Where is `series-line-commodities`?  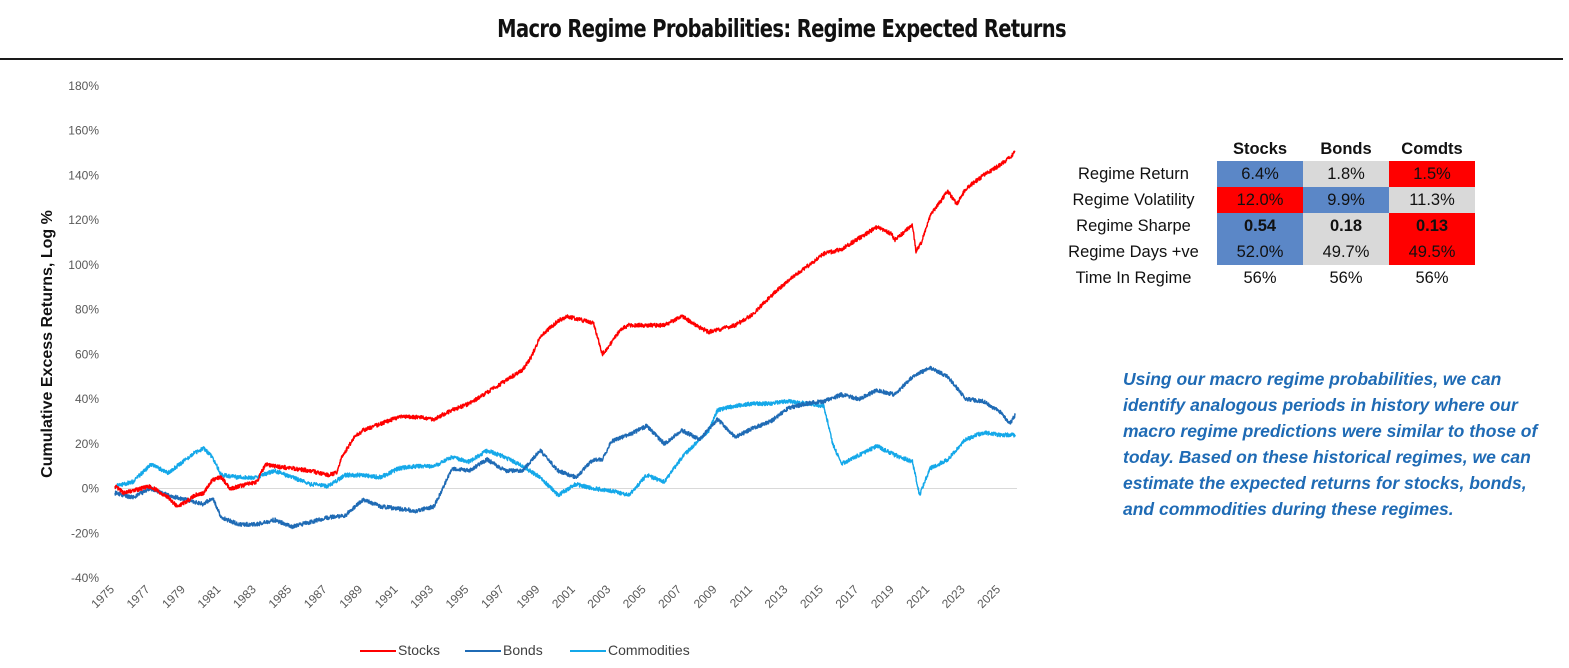
series-line-commodities is located at coordinates (565, 448).